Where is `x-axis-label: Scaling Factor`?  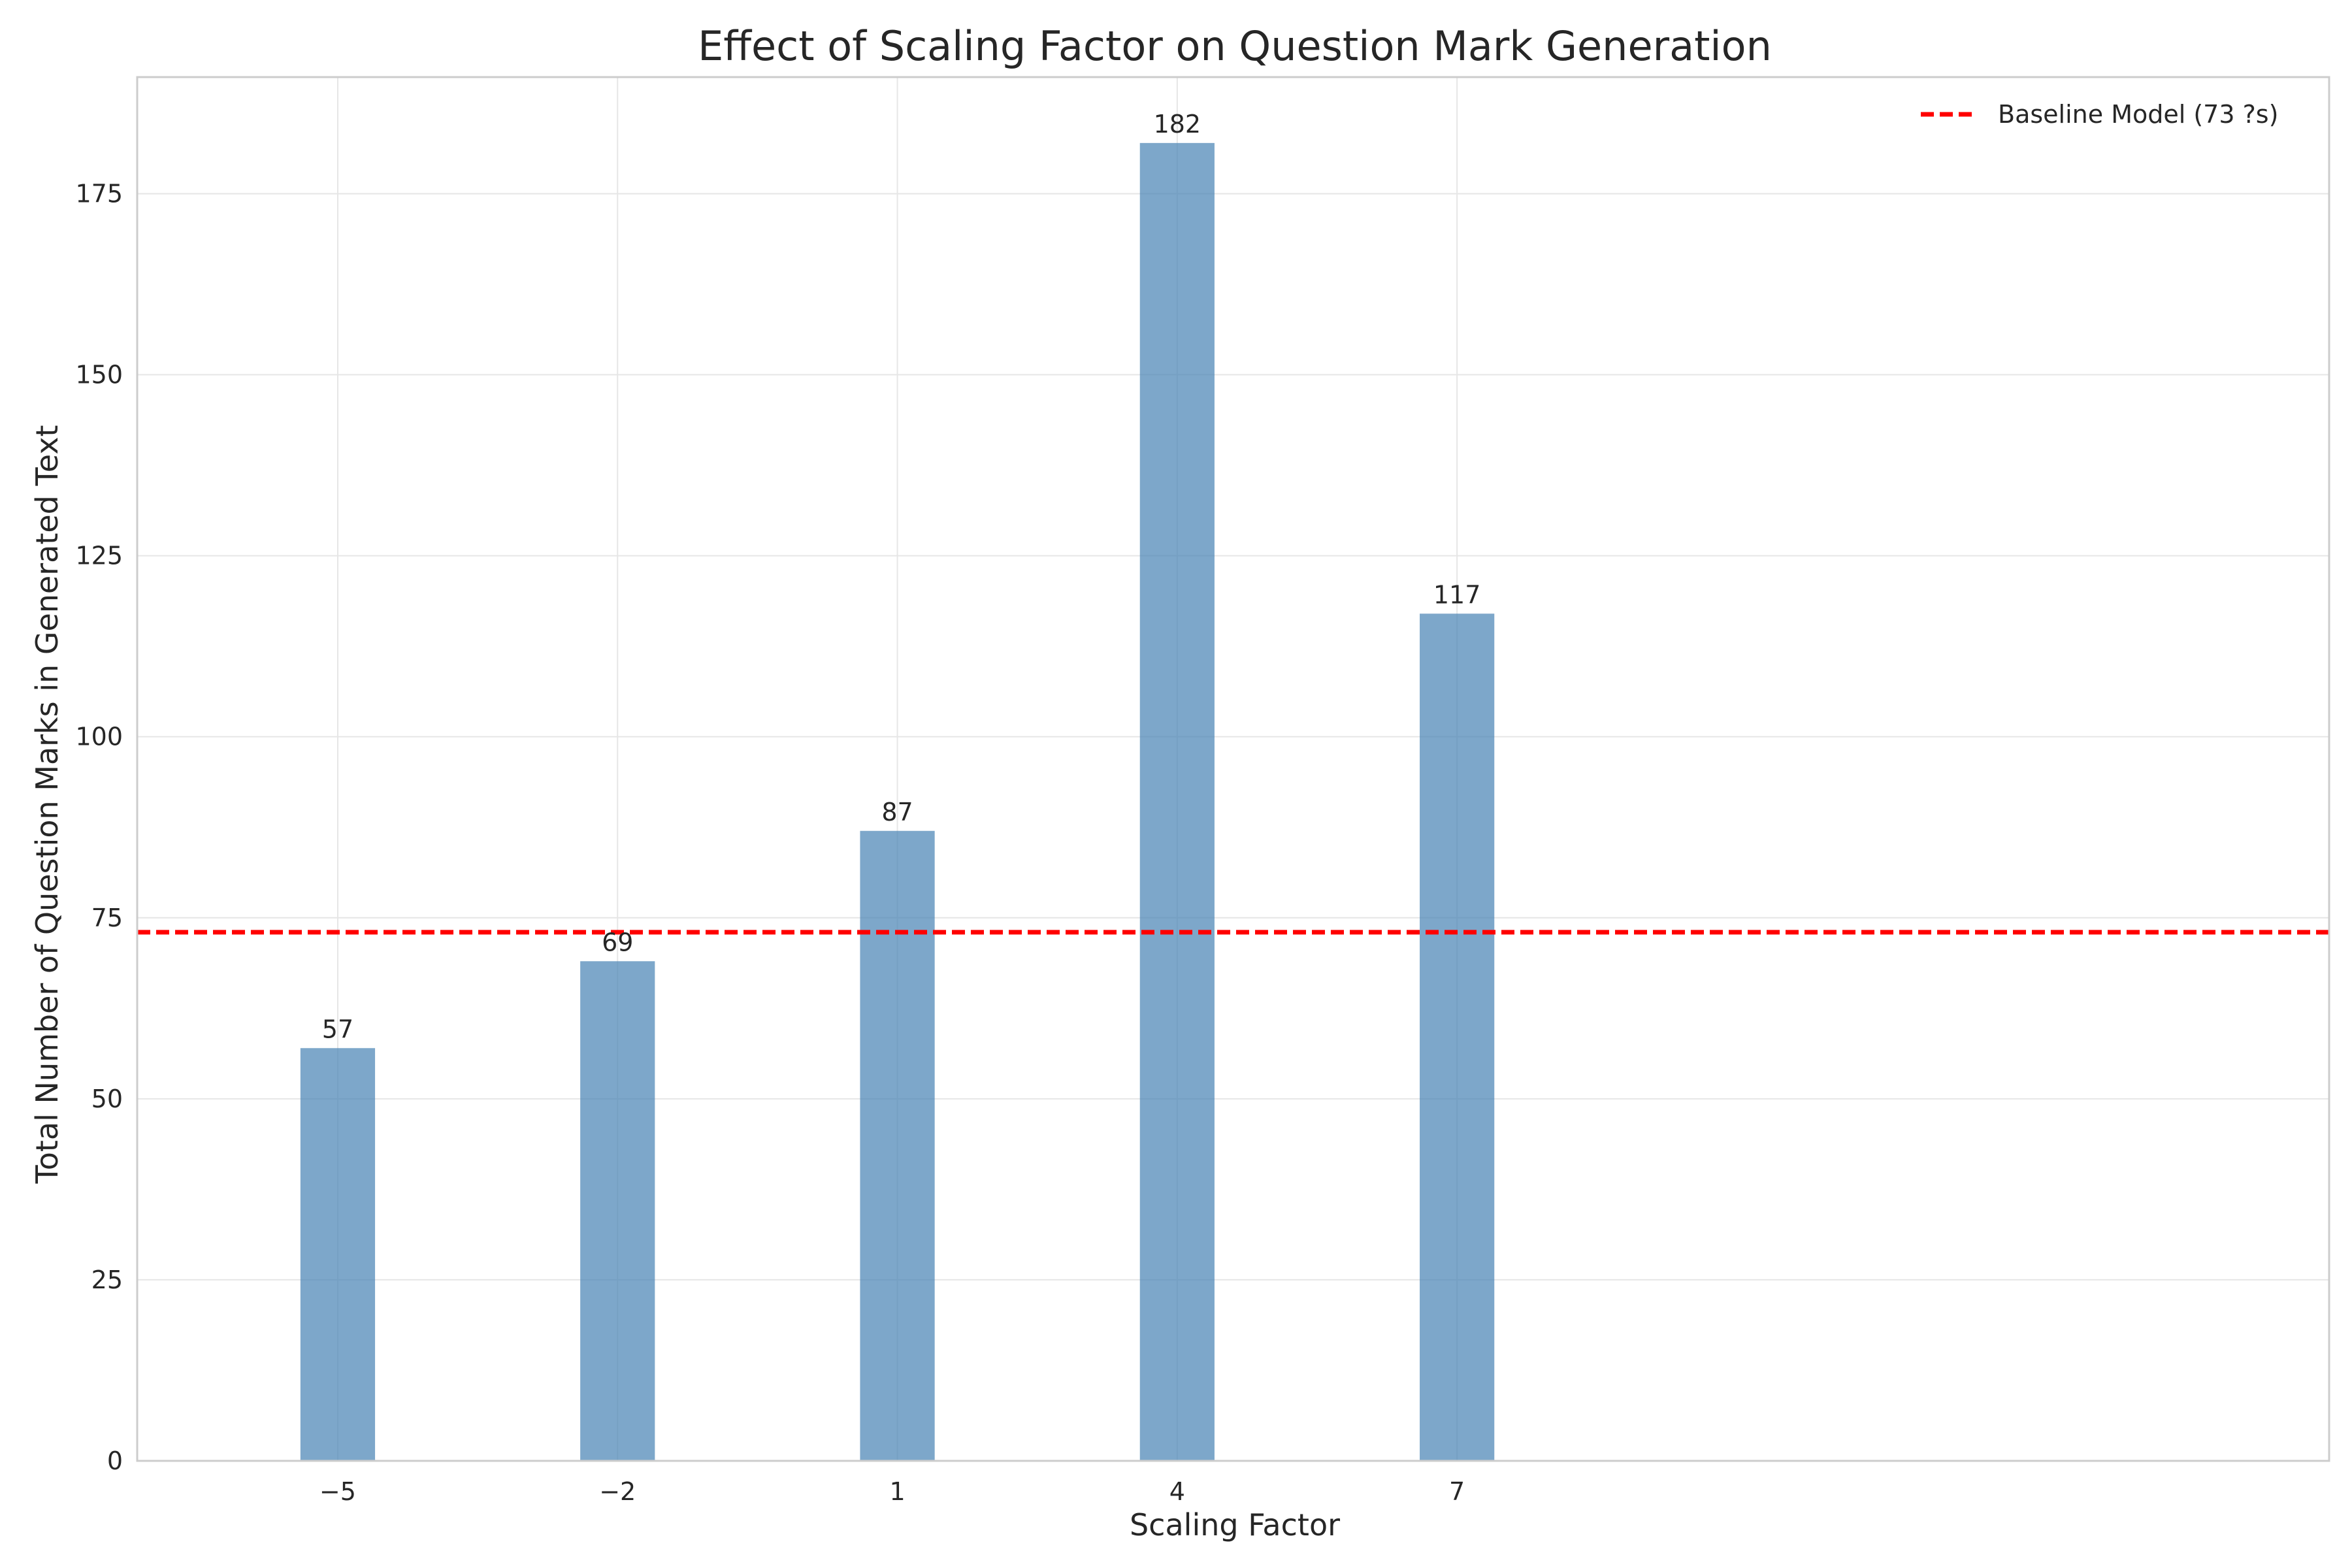
x-axis-label: Scaling Factor is located at coordinates (1235, 1525).